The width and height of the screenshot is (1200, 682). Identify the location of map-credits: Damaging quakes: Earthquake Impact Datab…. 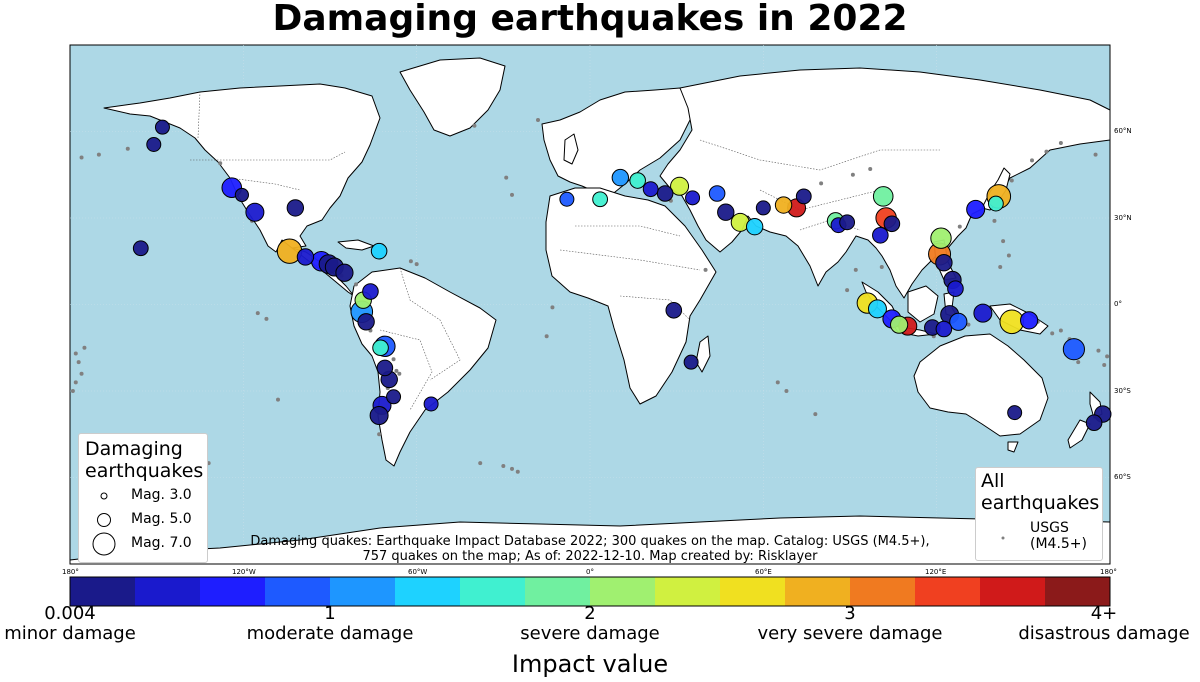
(590, 549).